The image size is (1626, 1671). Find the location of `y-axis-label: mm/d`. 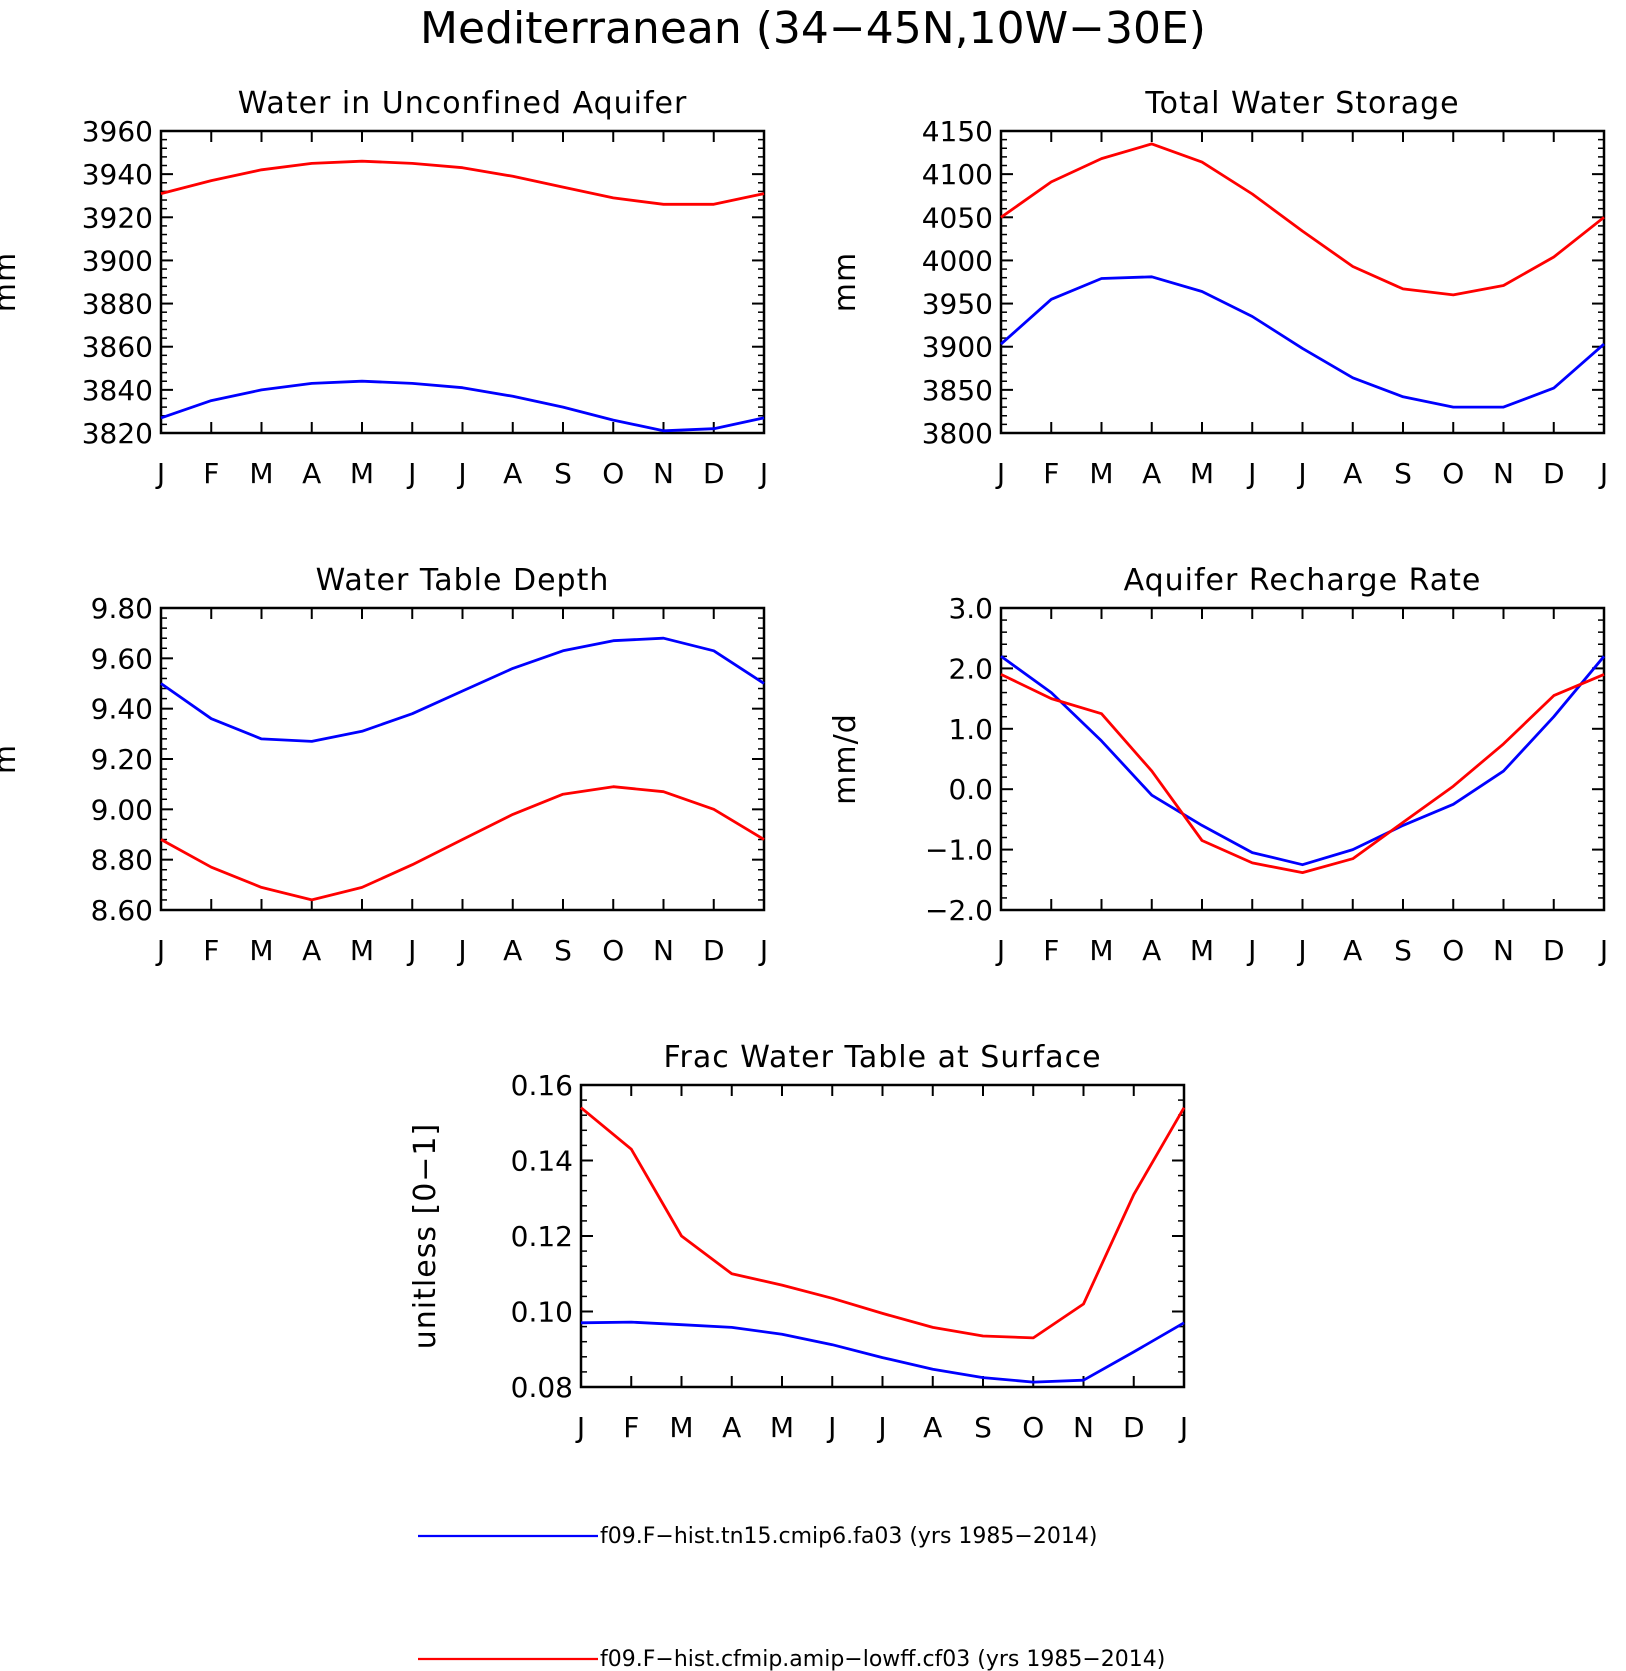

y-axis-label: mm/d is located at coordinates (845, 759).